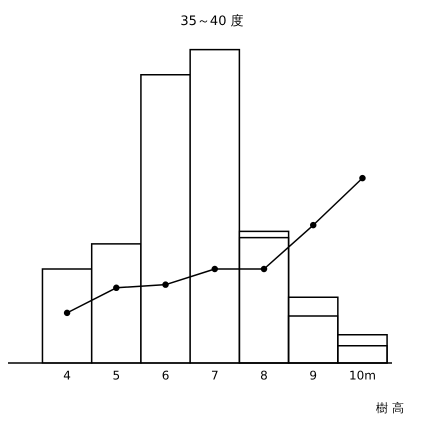 This screenshot has width=424, height=427. Describe the element at coordinates (214, 375) in the screenshot. I see `x-tick-label: 7` at that location.